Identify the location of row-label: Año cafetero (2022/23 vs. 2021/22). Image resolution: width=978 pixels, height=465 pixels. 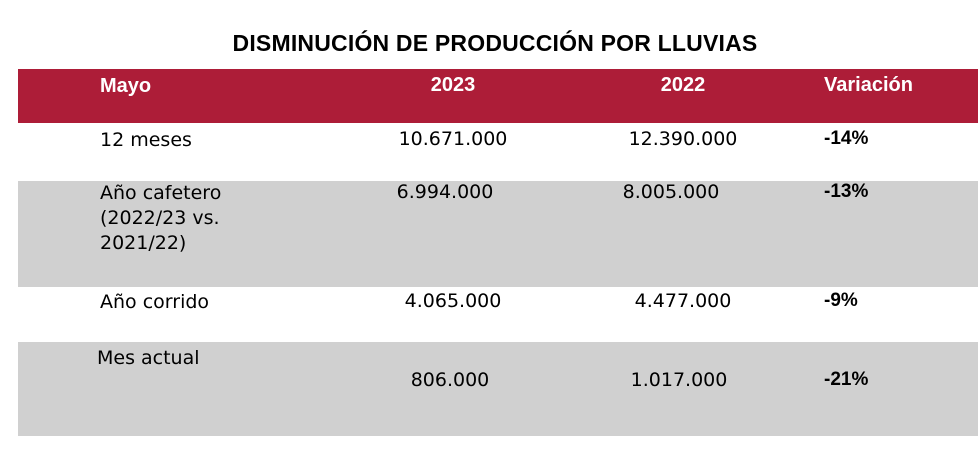
(161, 218).